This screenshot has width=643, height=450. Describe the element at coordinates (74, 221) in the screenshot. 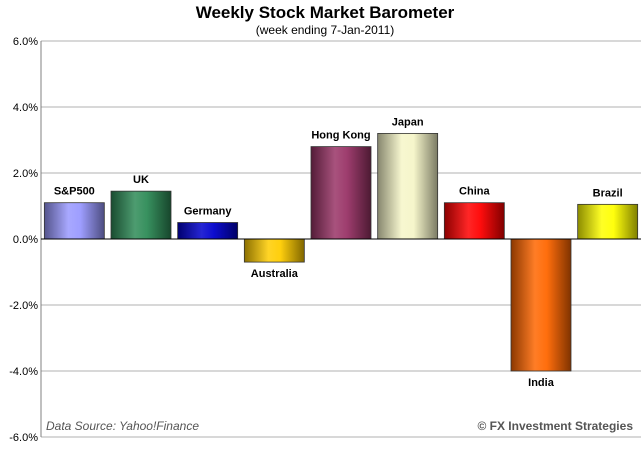

I see `bar-s-p500` at that location.